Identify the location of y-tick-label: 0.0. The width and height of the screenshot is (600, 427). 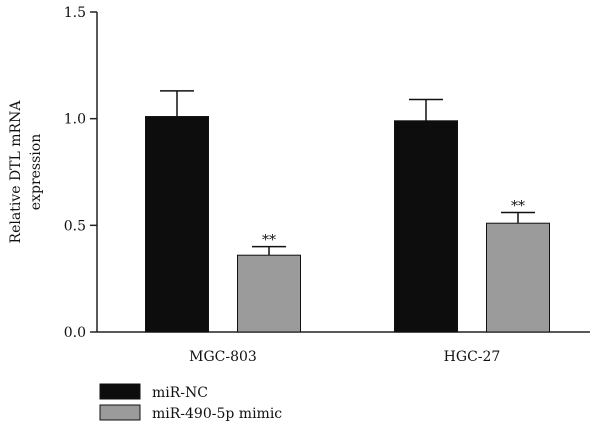
(75, 333).